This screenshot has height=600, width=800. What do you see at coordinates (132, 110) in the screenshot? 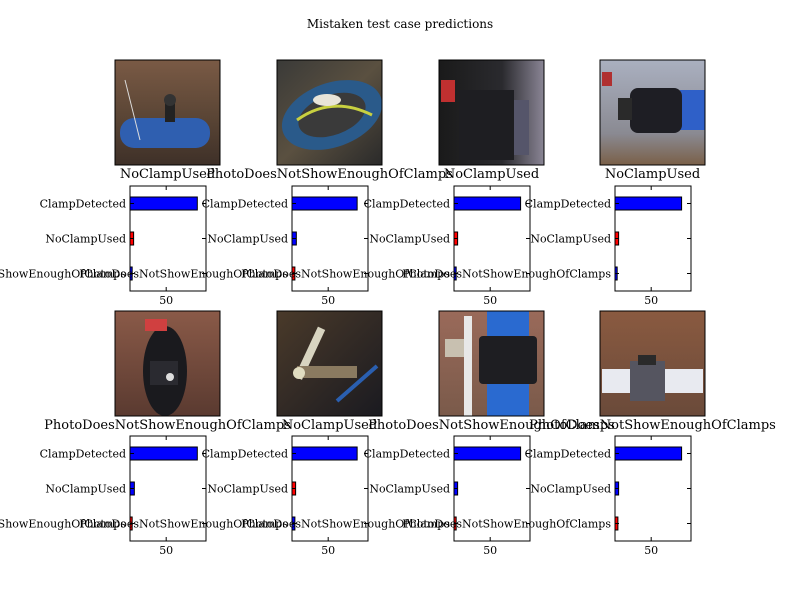
I see `wire-shape` at bounding box center [132, 110].